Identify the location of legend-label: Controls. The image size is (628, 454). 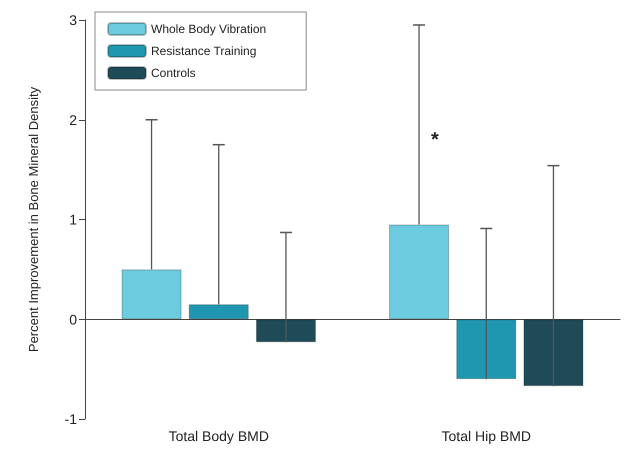
(173, 73).